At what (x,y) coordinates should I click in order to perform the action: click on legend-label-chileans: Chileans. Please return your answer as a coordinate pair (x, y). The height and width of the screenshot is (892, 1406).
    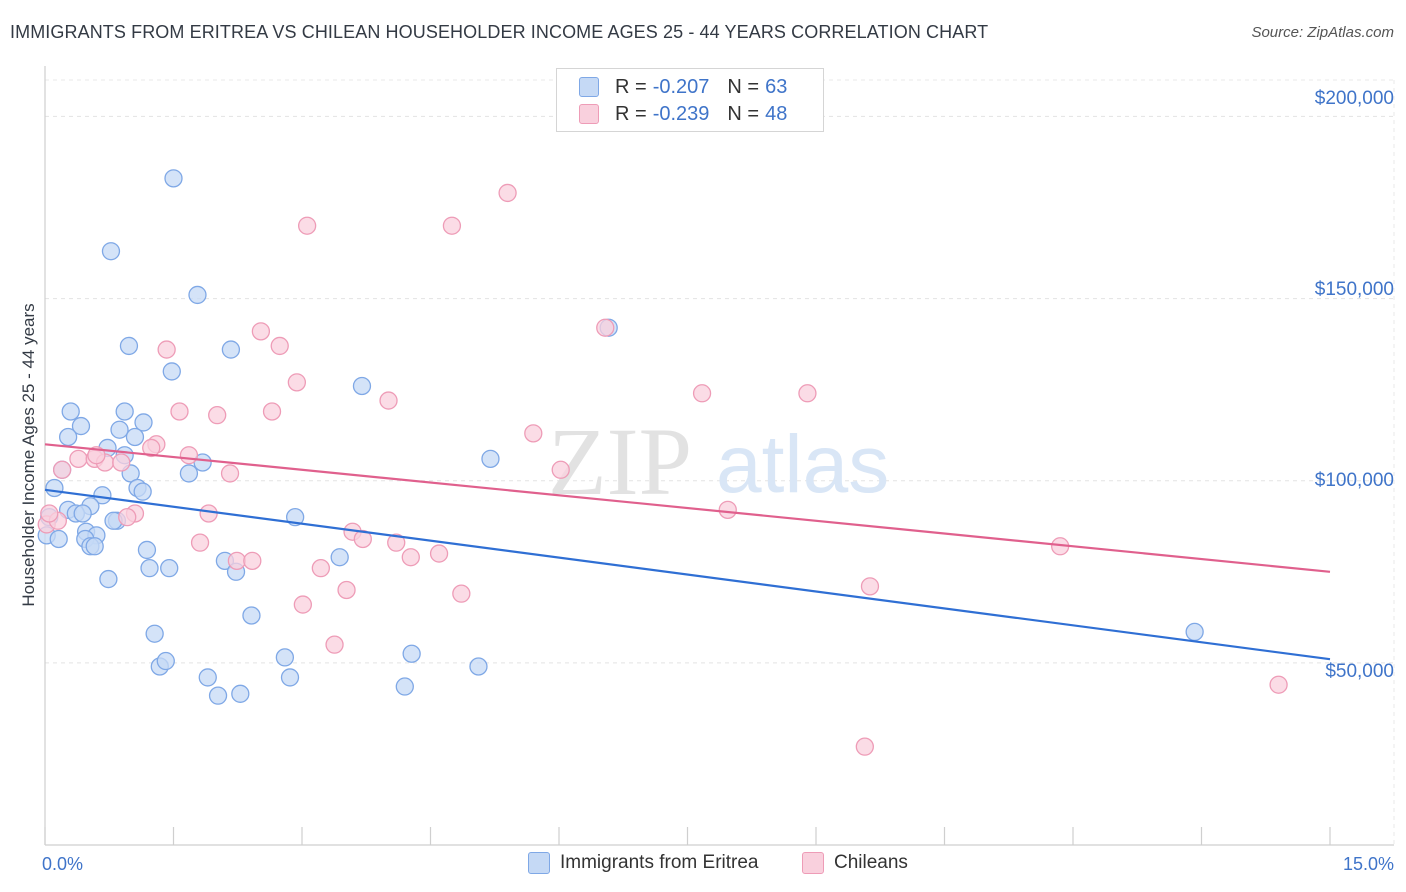
    Looking at the image, I should click on (871, 862).